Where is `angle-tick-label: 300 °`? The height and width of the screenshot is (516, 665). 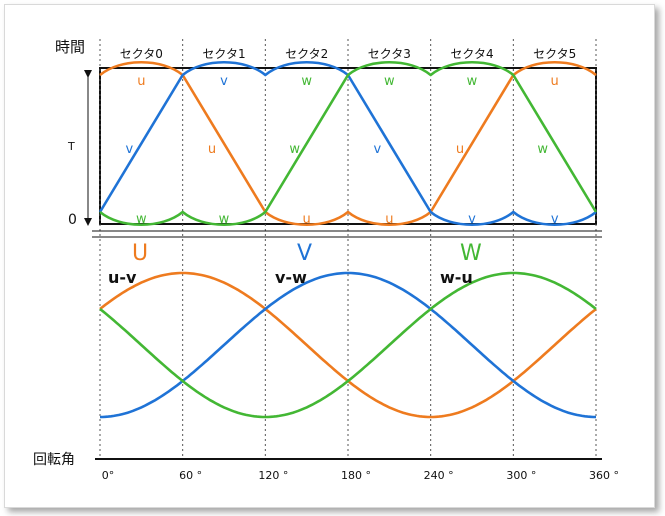
angle-tick-label: 300 ° is located at coordinates (521, 475).